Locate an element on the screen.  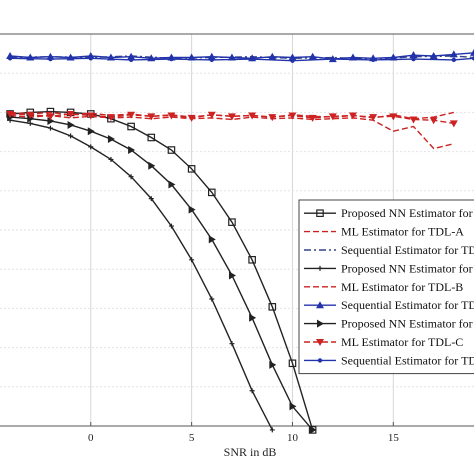
legend-entry-6: Sequential Estimator for TDL-B is located at coordinates (389, 305).